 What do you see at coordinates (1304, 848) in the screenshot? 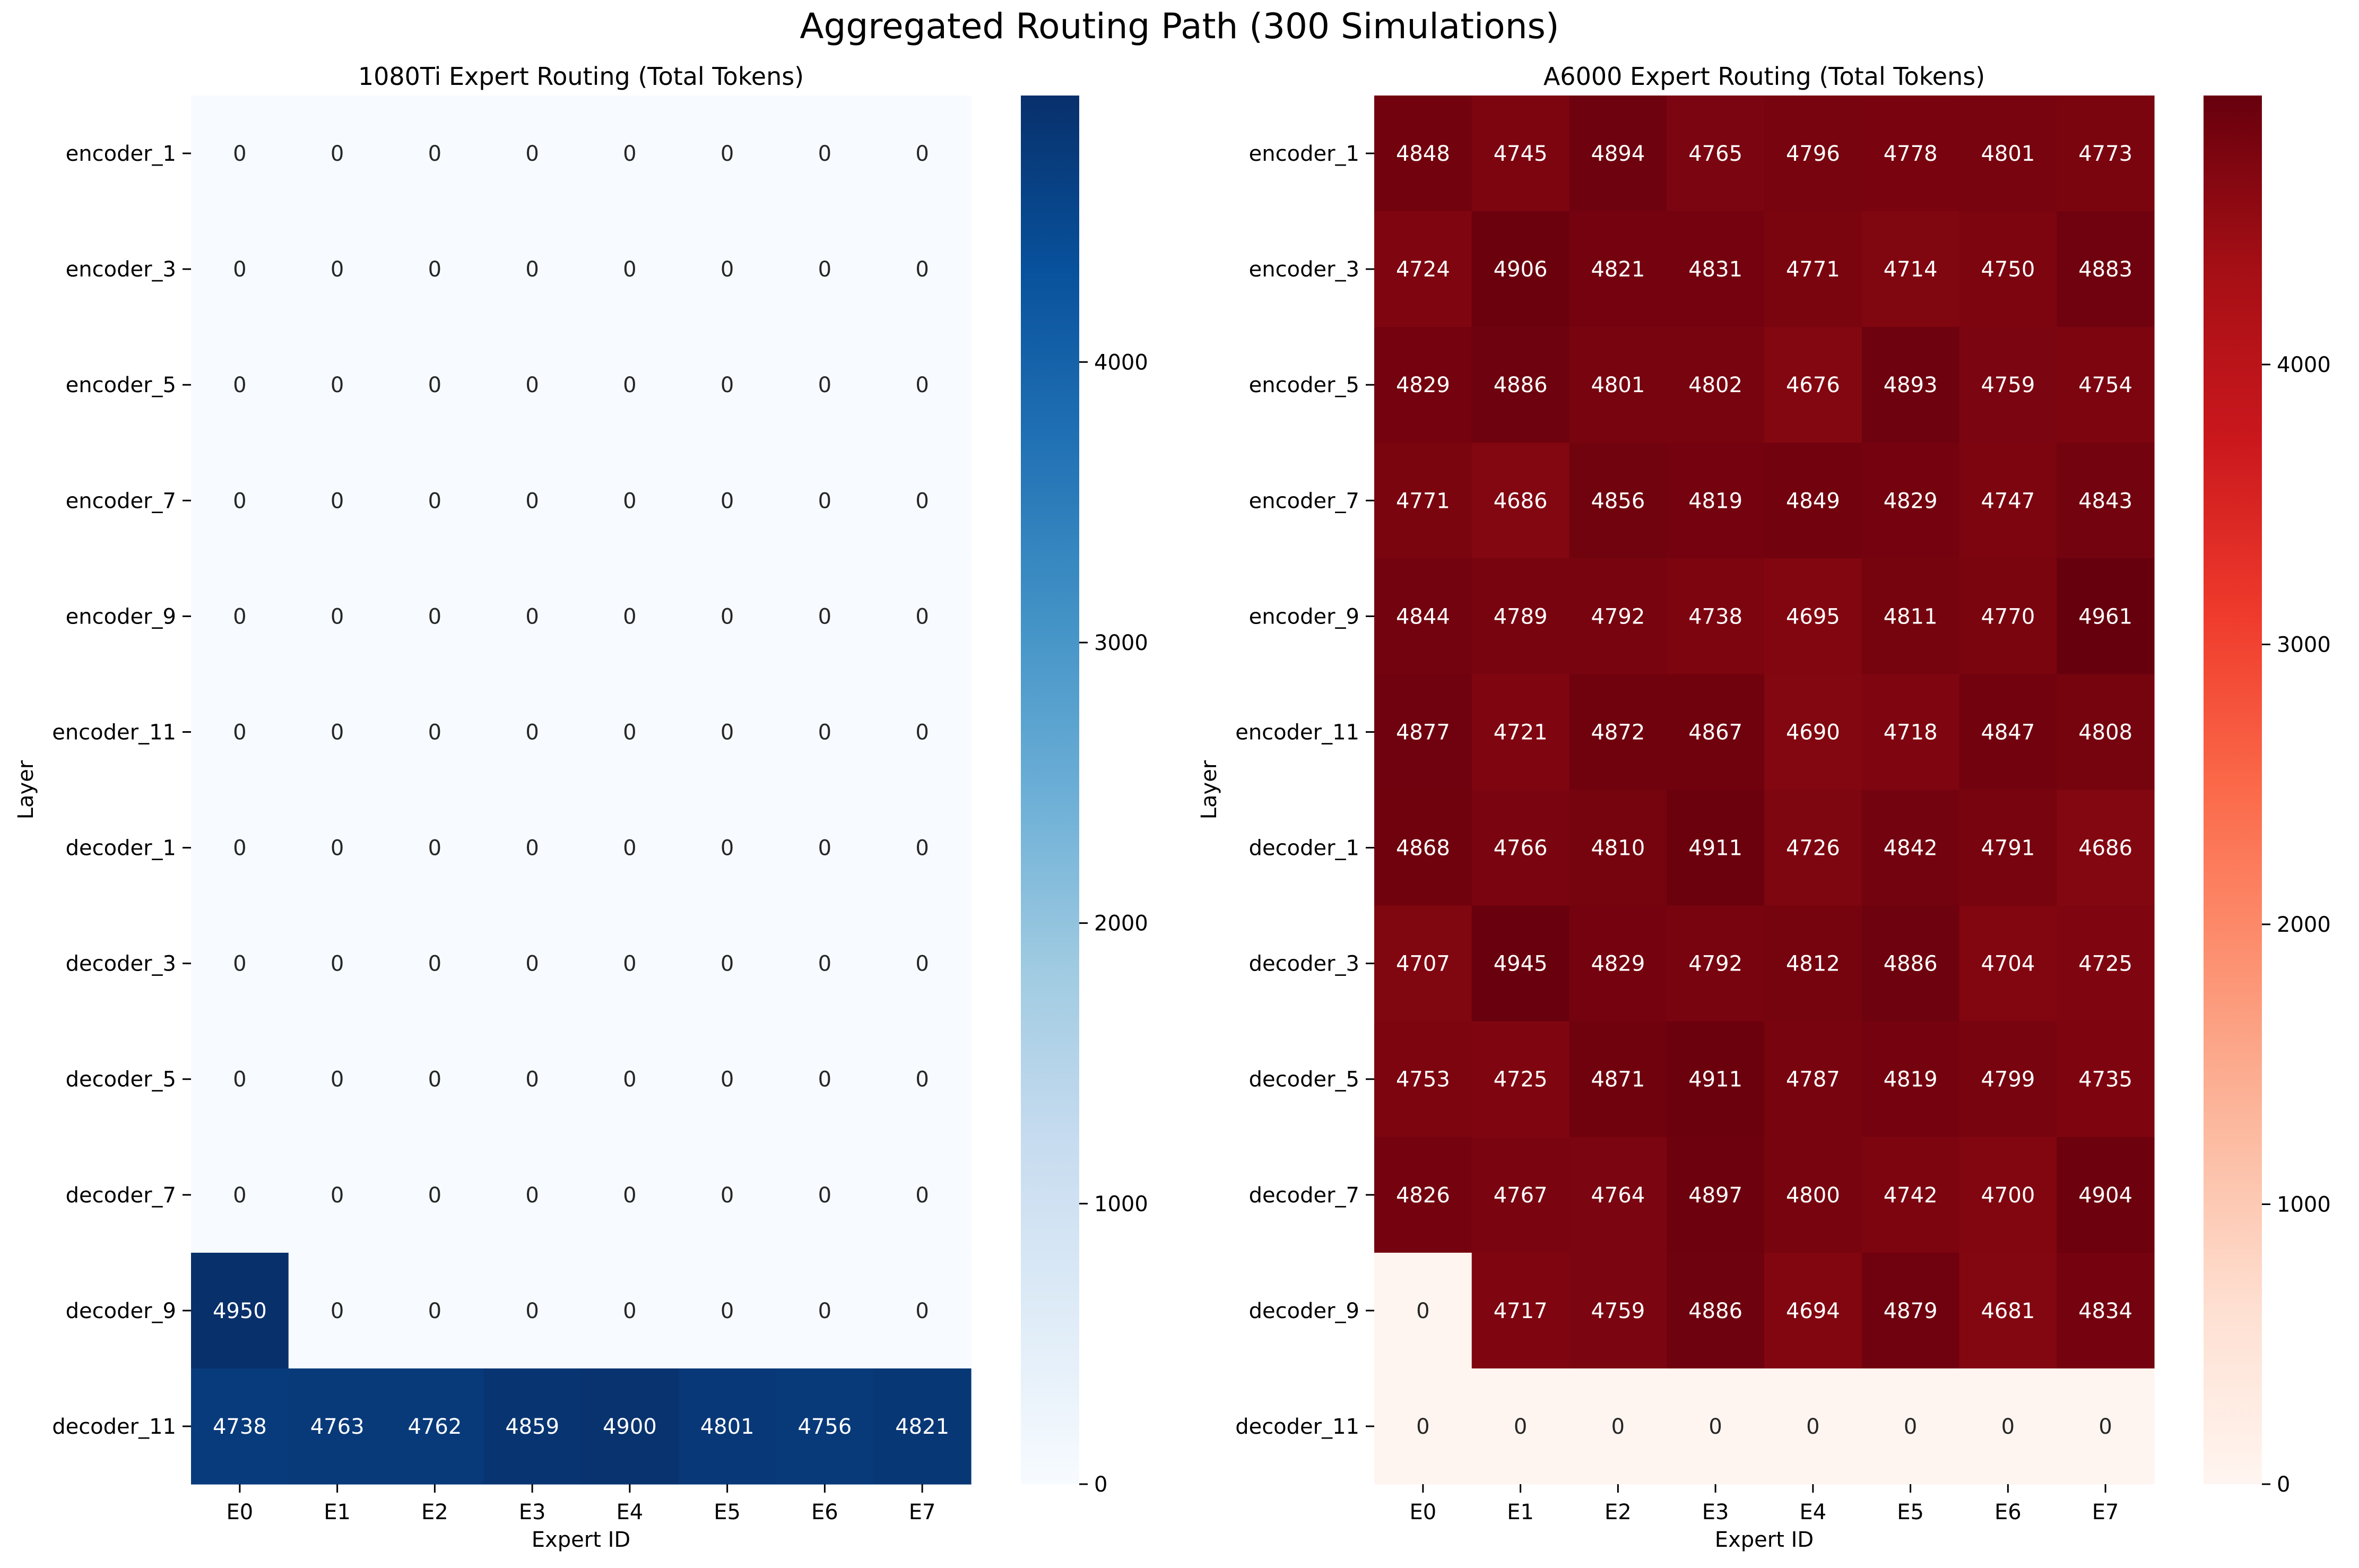
I see `y-tick-label: decoder_1` at bounding box center [1304, 848].